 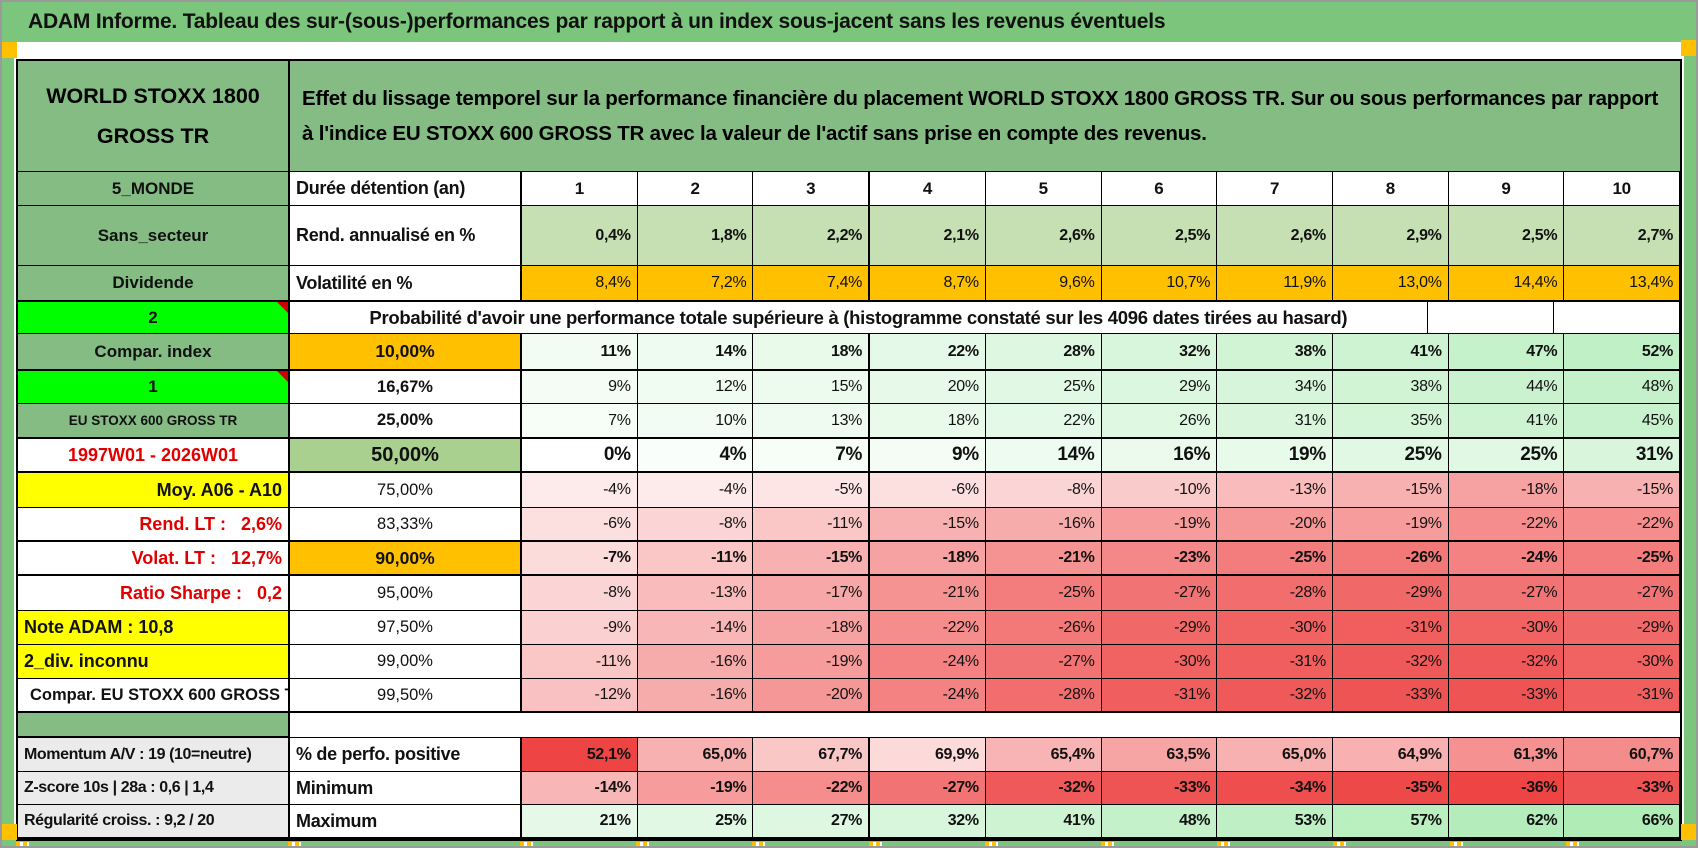 I want to click on col-header-cell: 2, so click(x=695, y=189).